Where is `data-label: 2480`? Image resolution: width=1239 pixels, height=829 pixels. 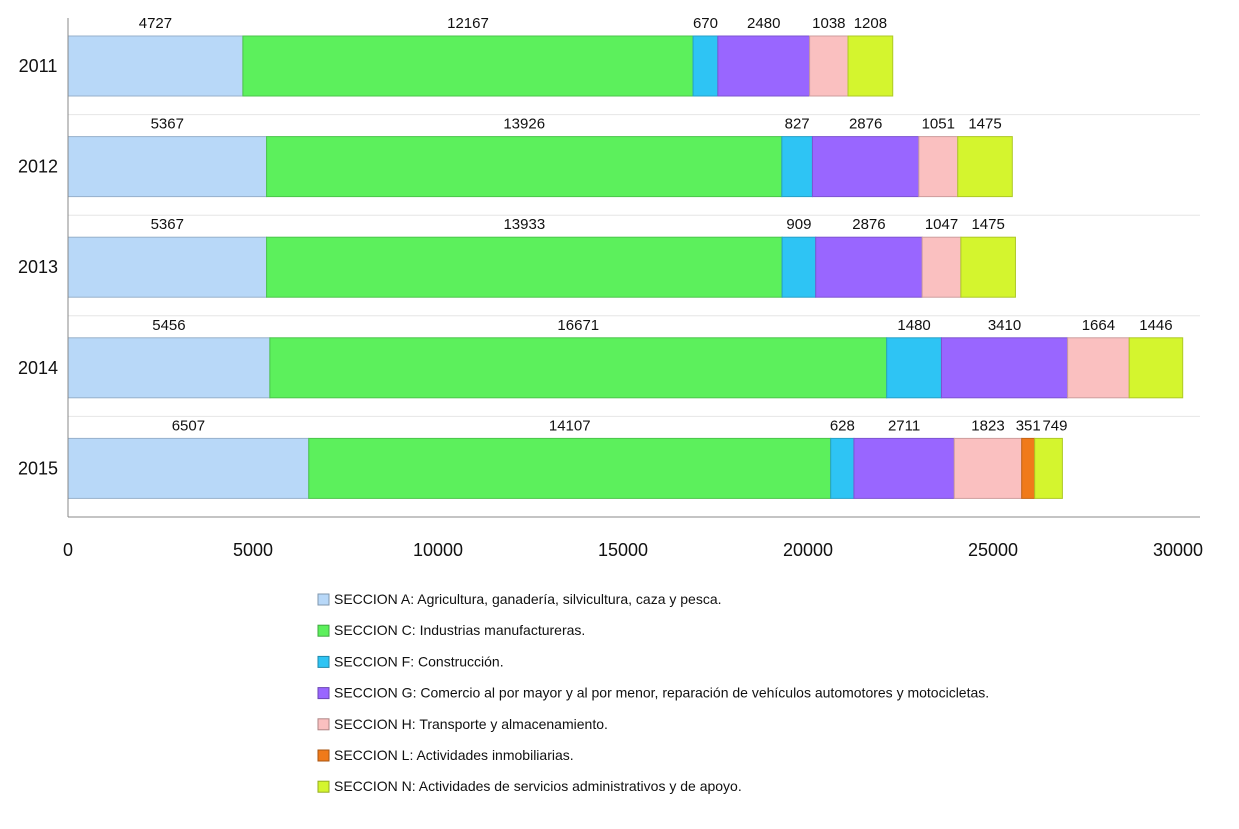
data-label: 2480 is located at coordinates (763, 23).